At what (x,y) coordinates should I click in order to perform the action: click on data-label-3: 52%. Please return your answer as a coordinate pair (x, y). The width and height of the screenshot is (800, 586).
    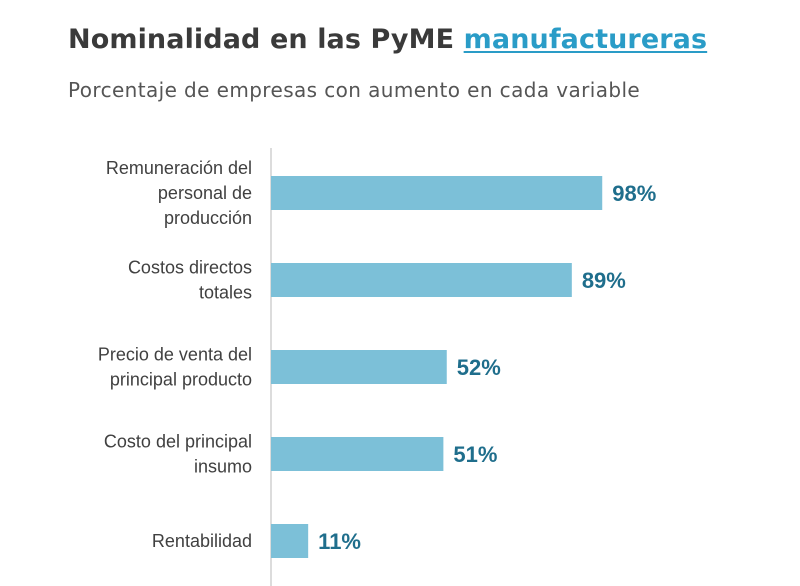
    Looking at the image, I should click on (479, 367).